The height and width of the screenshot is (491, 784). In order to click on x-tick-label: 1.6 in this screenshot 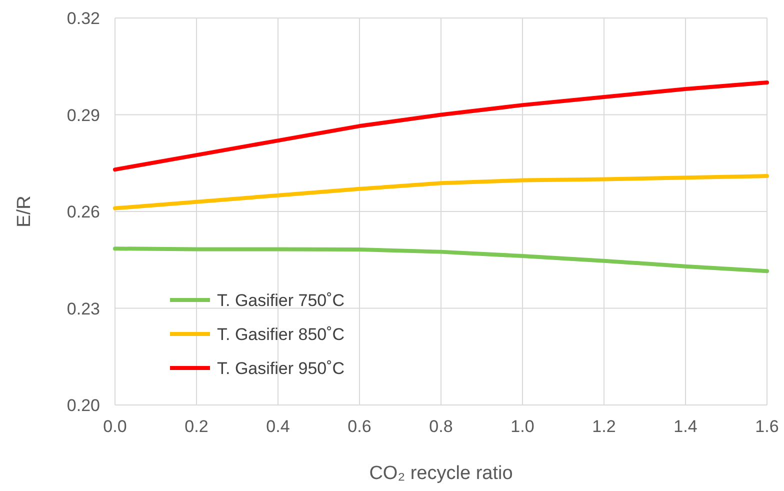, I will do `click(767, 426)`.